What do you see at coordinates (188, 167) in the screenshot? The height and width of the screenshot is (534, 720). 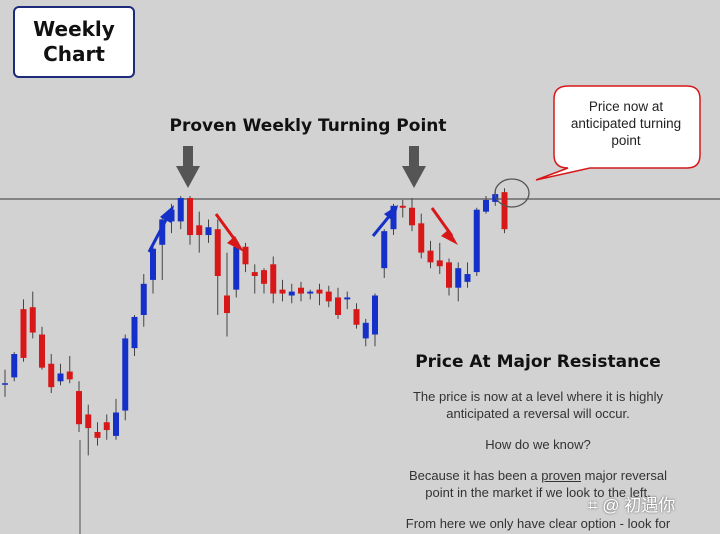 I see `turning-point-arrow-left` at bounding box center [188, 167].